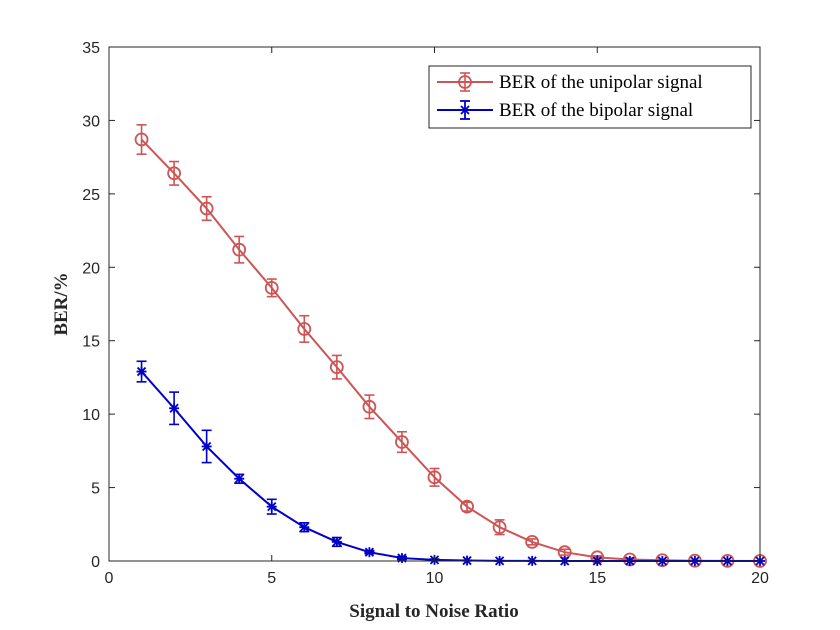 This screenshot has width=840, height=630. What do you see at coordinates (91, 121) in the screenshot?
I see `y-tick-label: 30` at bounding box center [91, 121].